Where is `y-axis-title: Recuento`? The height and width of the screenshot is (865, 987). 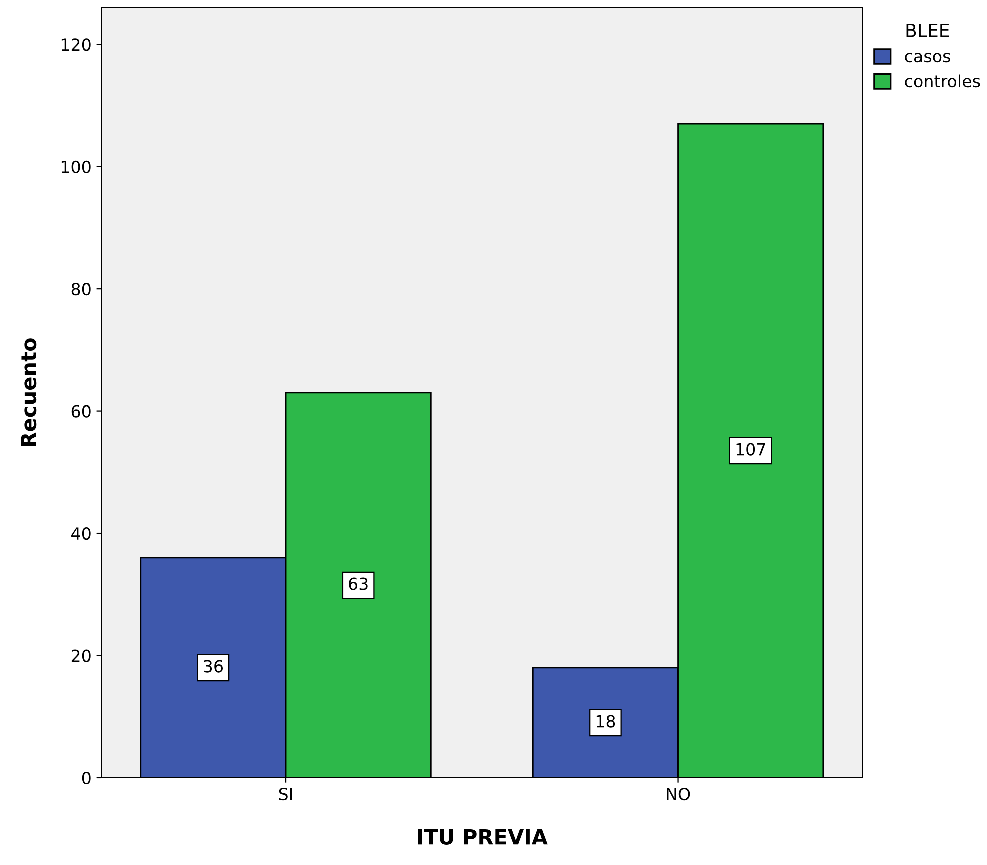 y-axis-title: Recuento is located at coordinates (29, 392).